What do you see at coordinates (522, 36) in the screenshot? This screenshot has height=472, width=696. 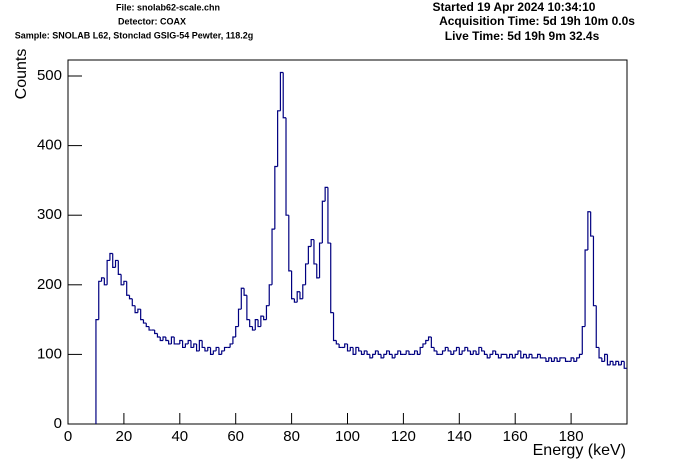 I see `header-live: Live Time: 5d 19h 9m 32.4s` at bounding box center [522, 36].